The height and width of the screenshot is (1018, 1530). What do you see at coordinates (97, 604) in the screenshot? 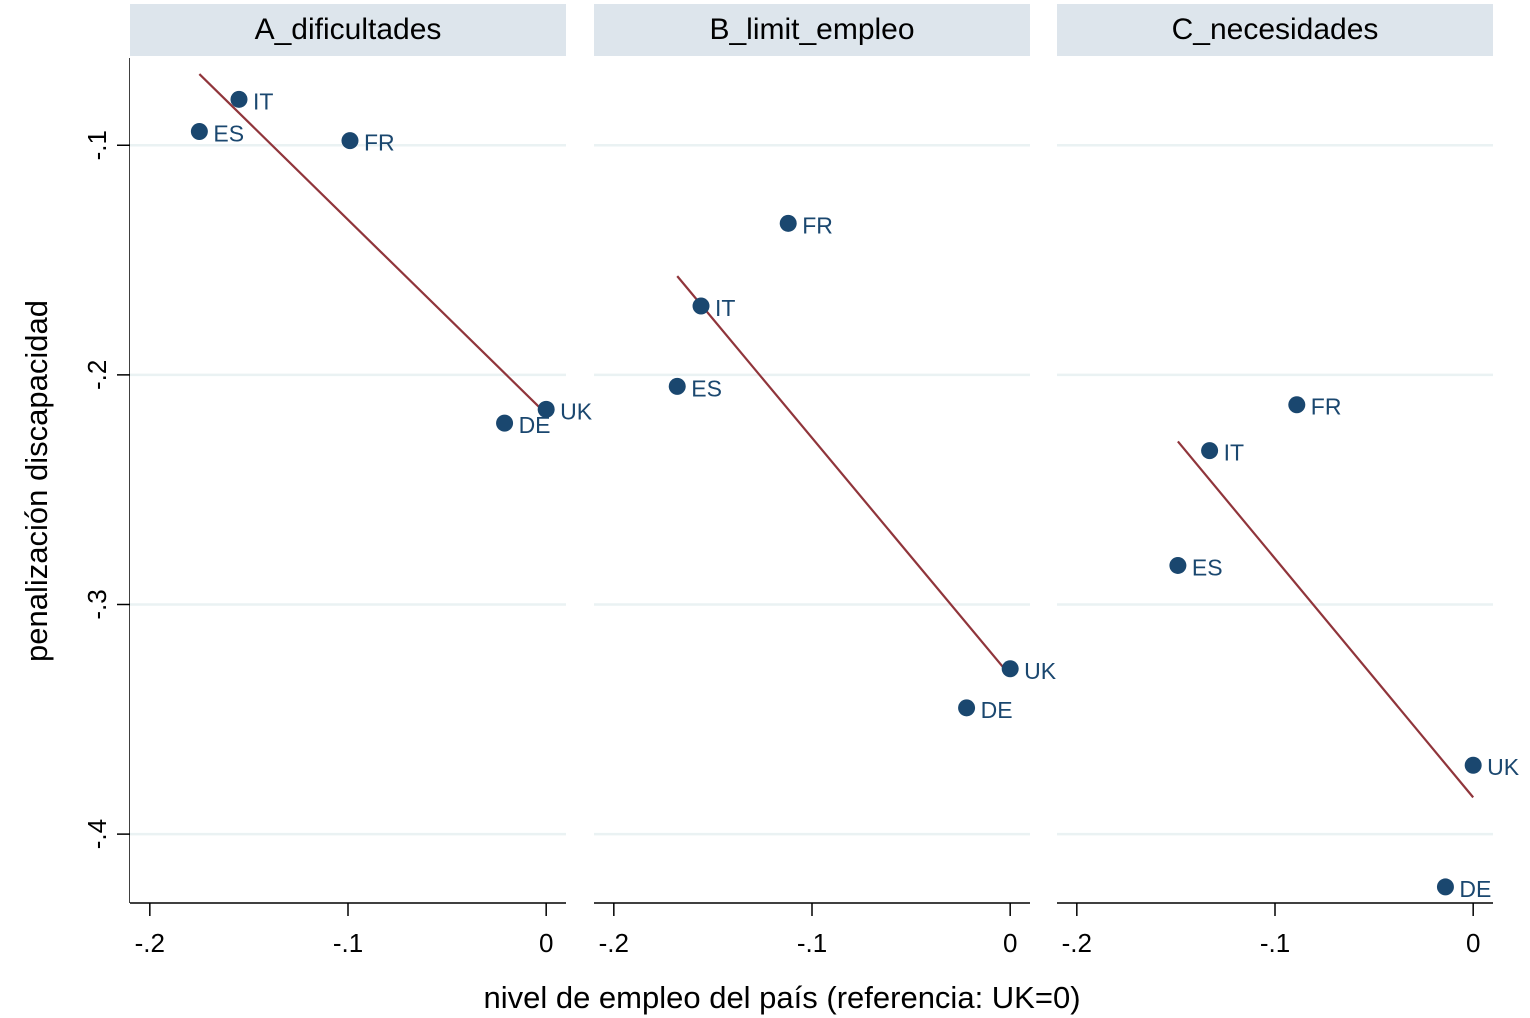
I see `y-tick-label: -.3` at bounding box center [97, 604].